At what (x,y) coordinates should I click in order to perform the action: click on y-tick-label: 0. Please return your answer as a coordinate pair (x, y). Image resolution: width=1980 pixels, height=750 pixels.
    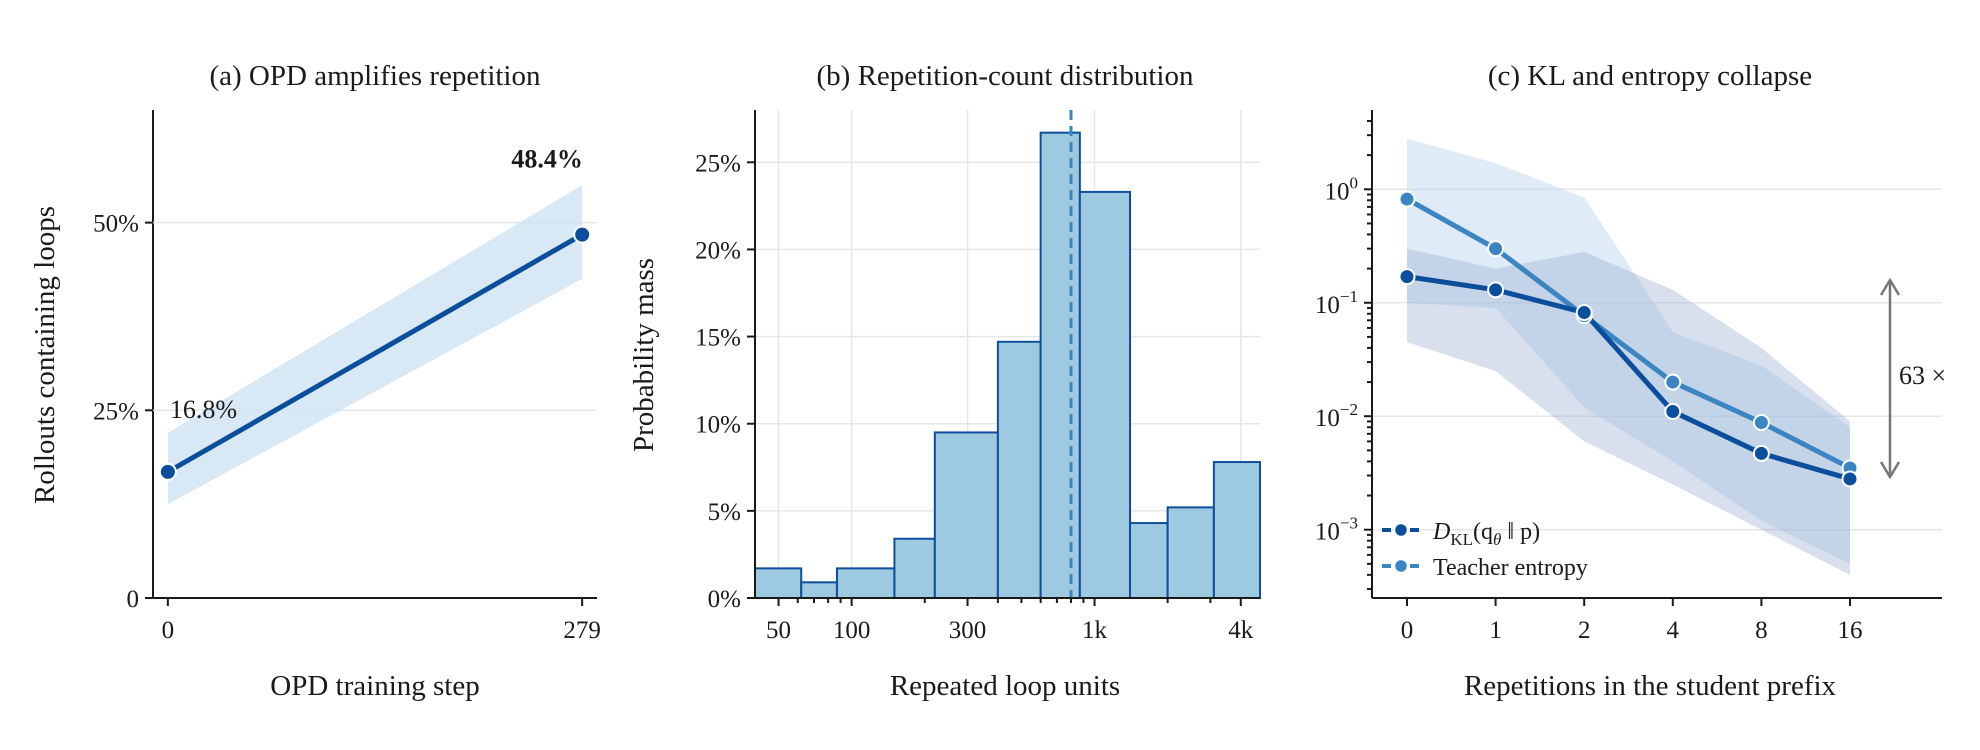
    Looking at the image, I should click on (133, 599).